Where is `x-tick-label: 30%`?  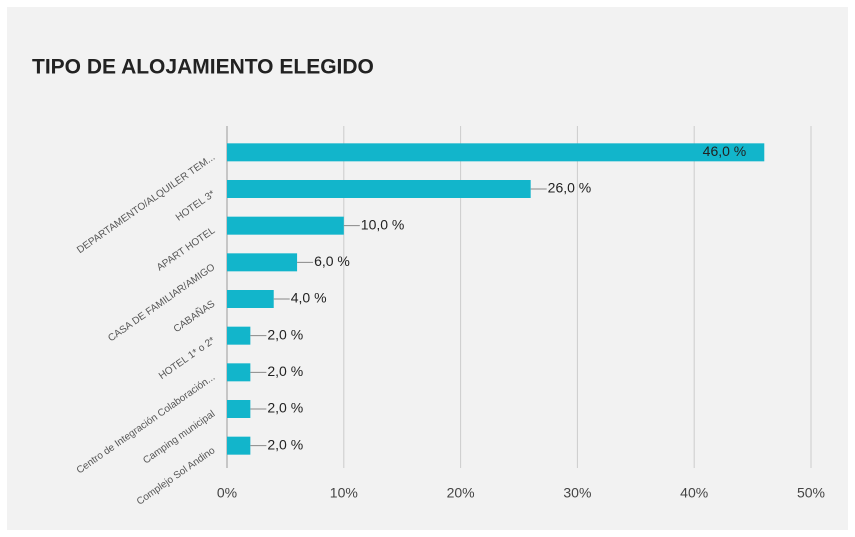
x-tick-label: 30% is located at coordinates (577, 493).